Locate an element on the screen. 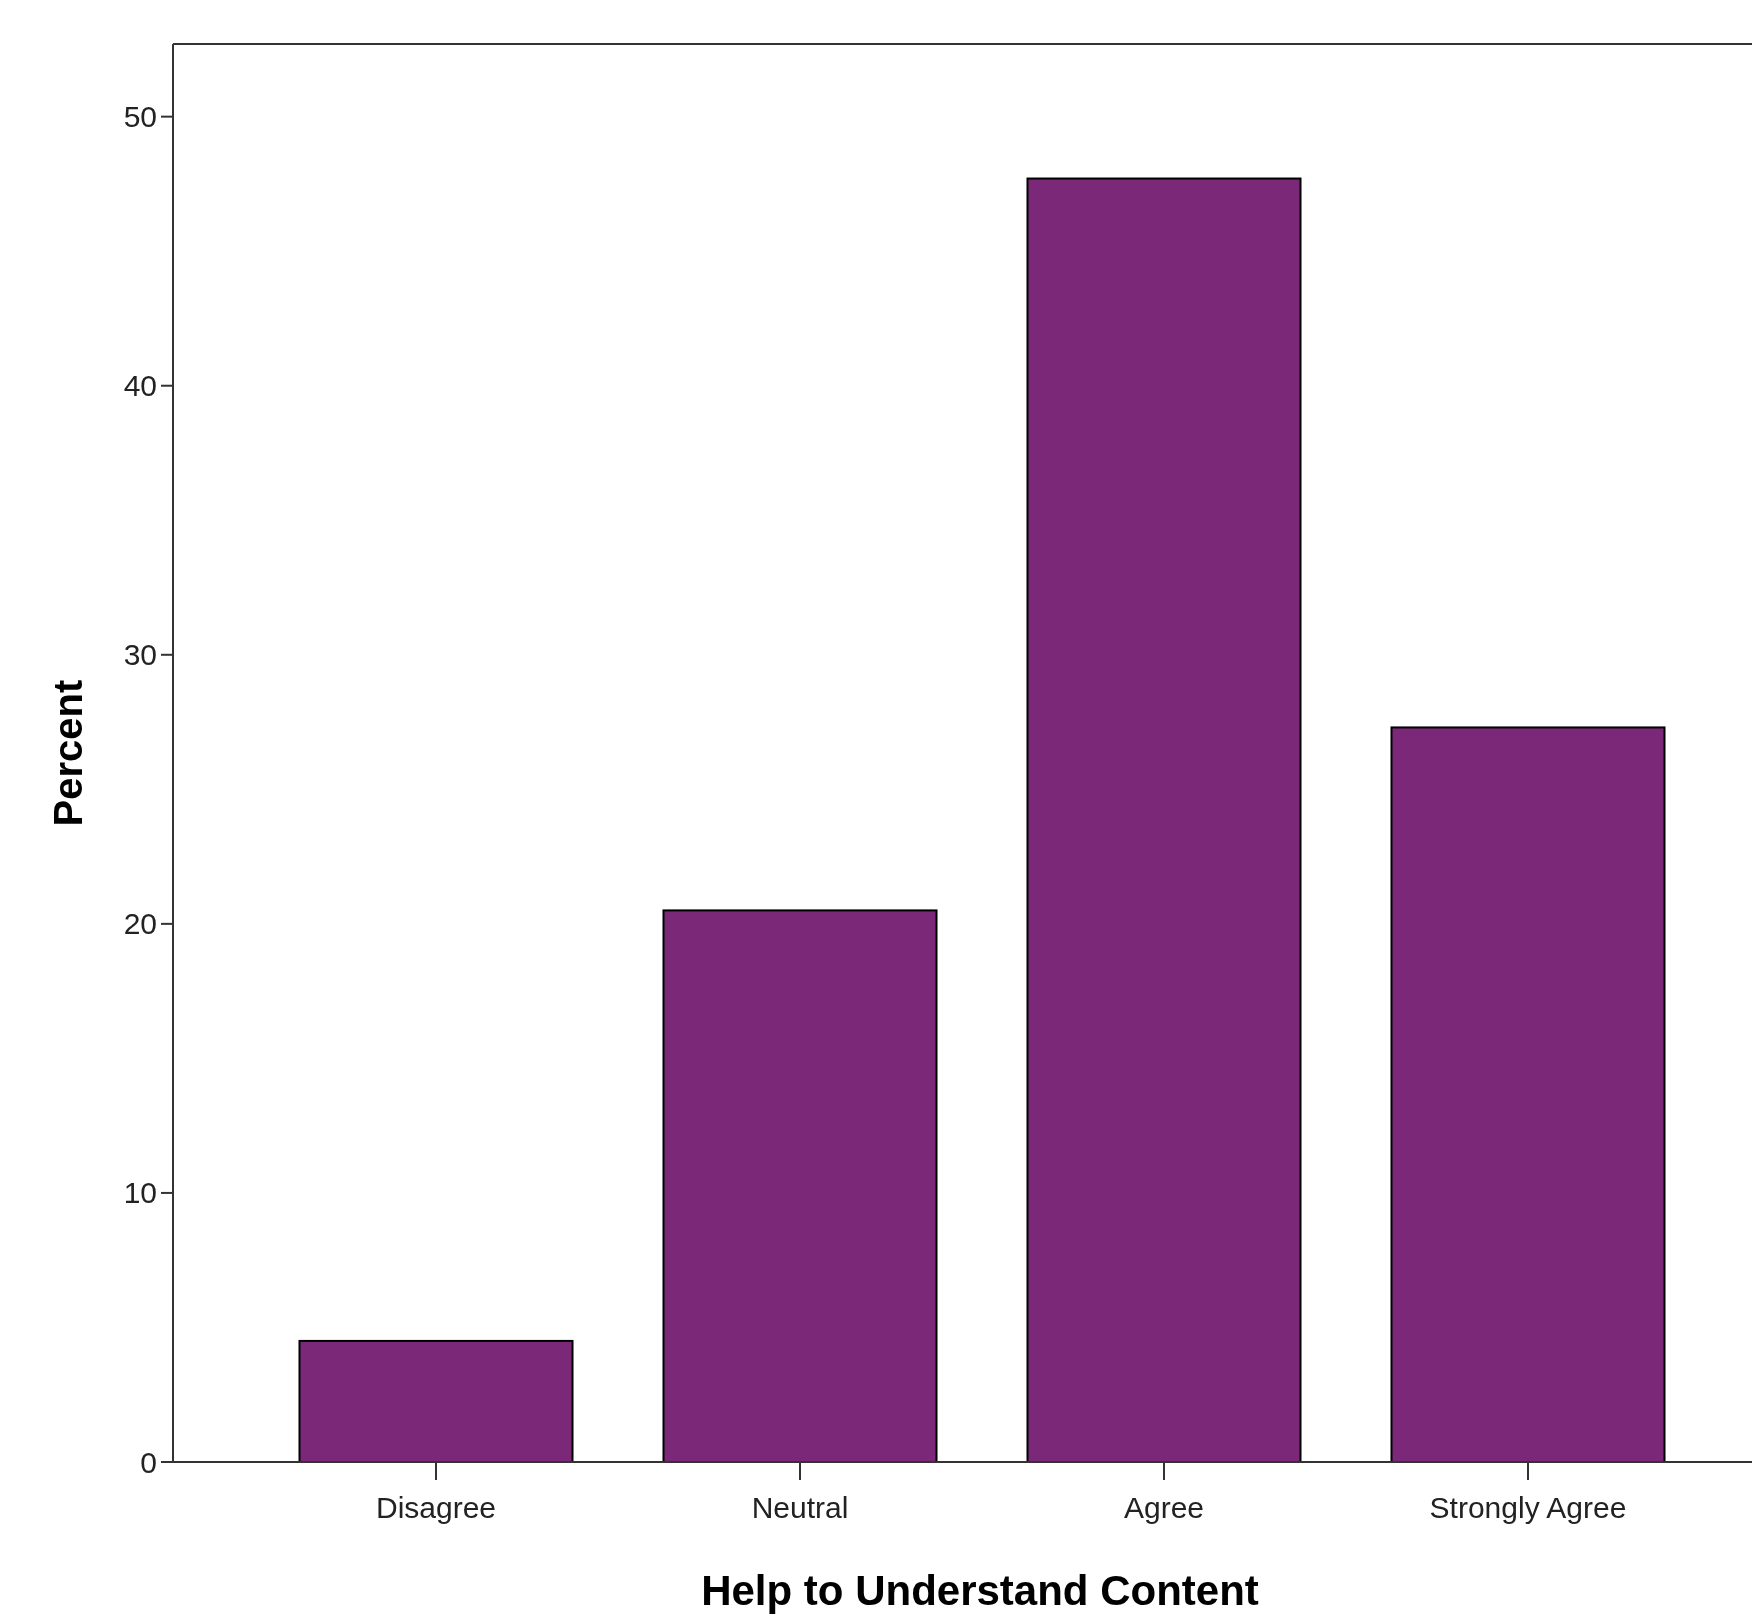  y-tick-label: 50 is located at coordinates (140, 117).